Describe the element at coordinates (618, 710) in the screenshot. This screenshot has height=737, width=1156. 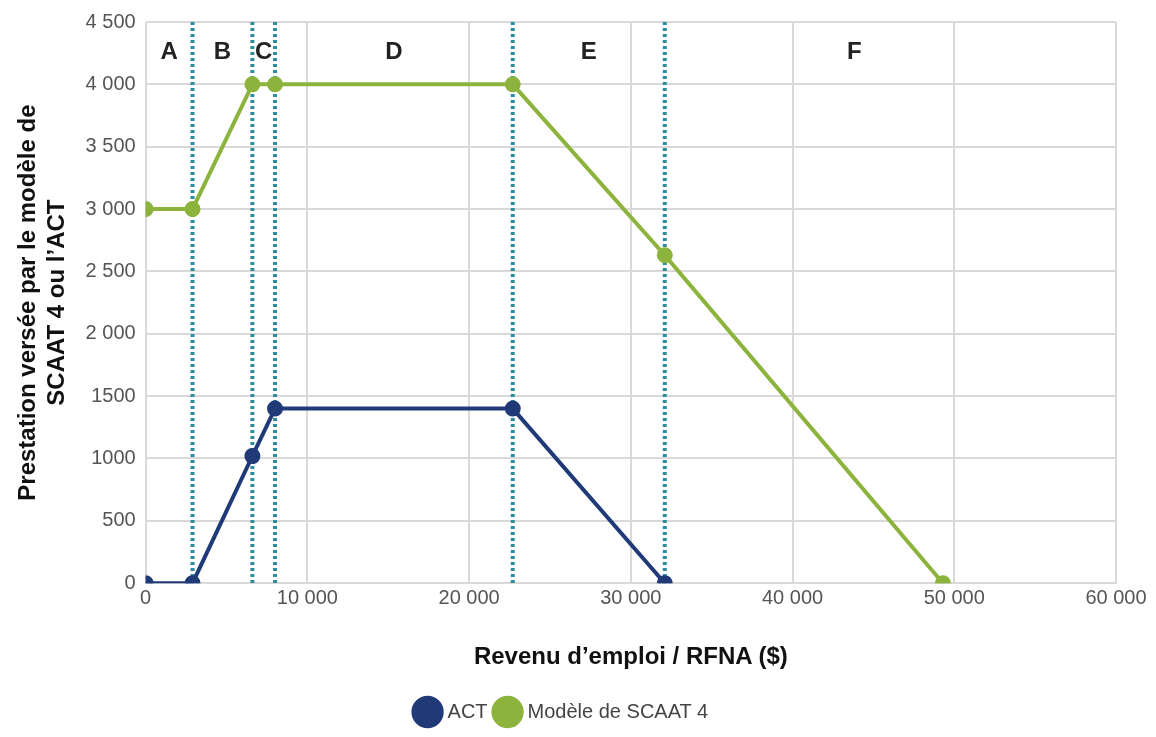
I see `legend-label: Modèle de SCAAT 4` at that location.